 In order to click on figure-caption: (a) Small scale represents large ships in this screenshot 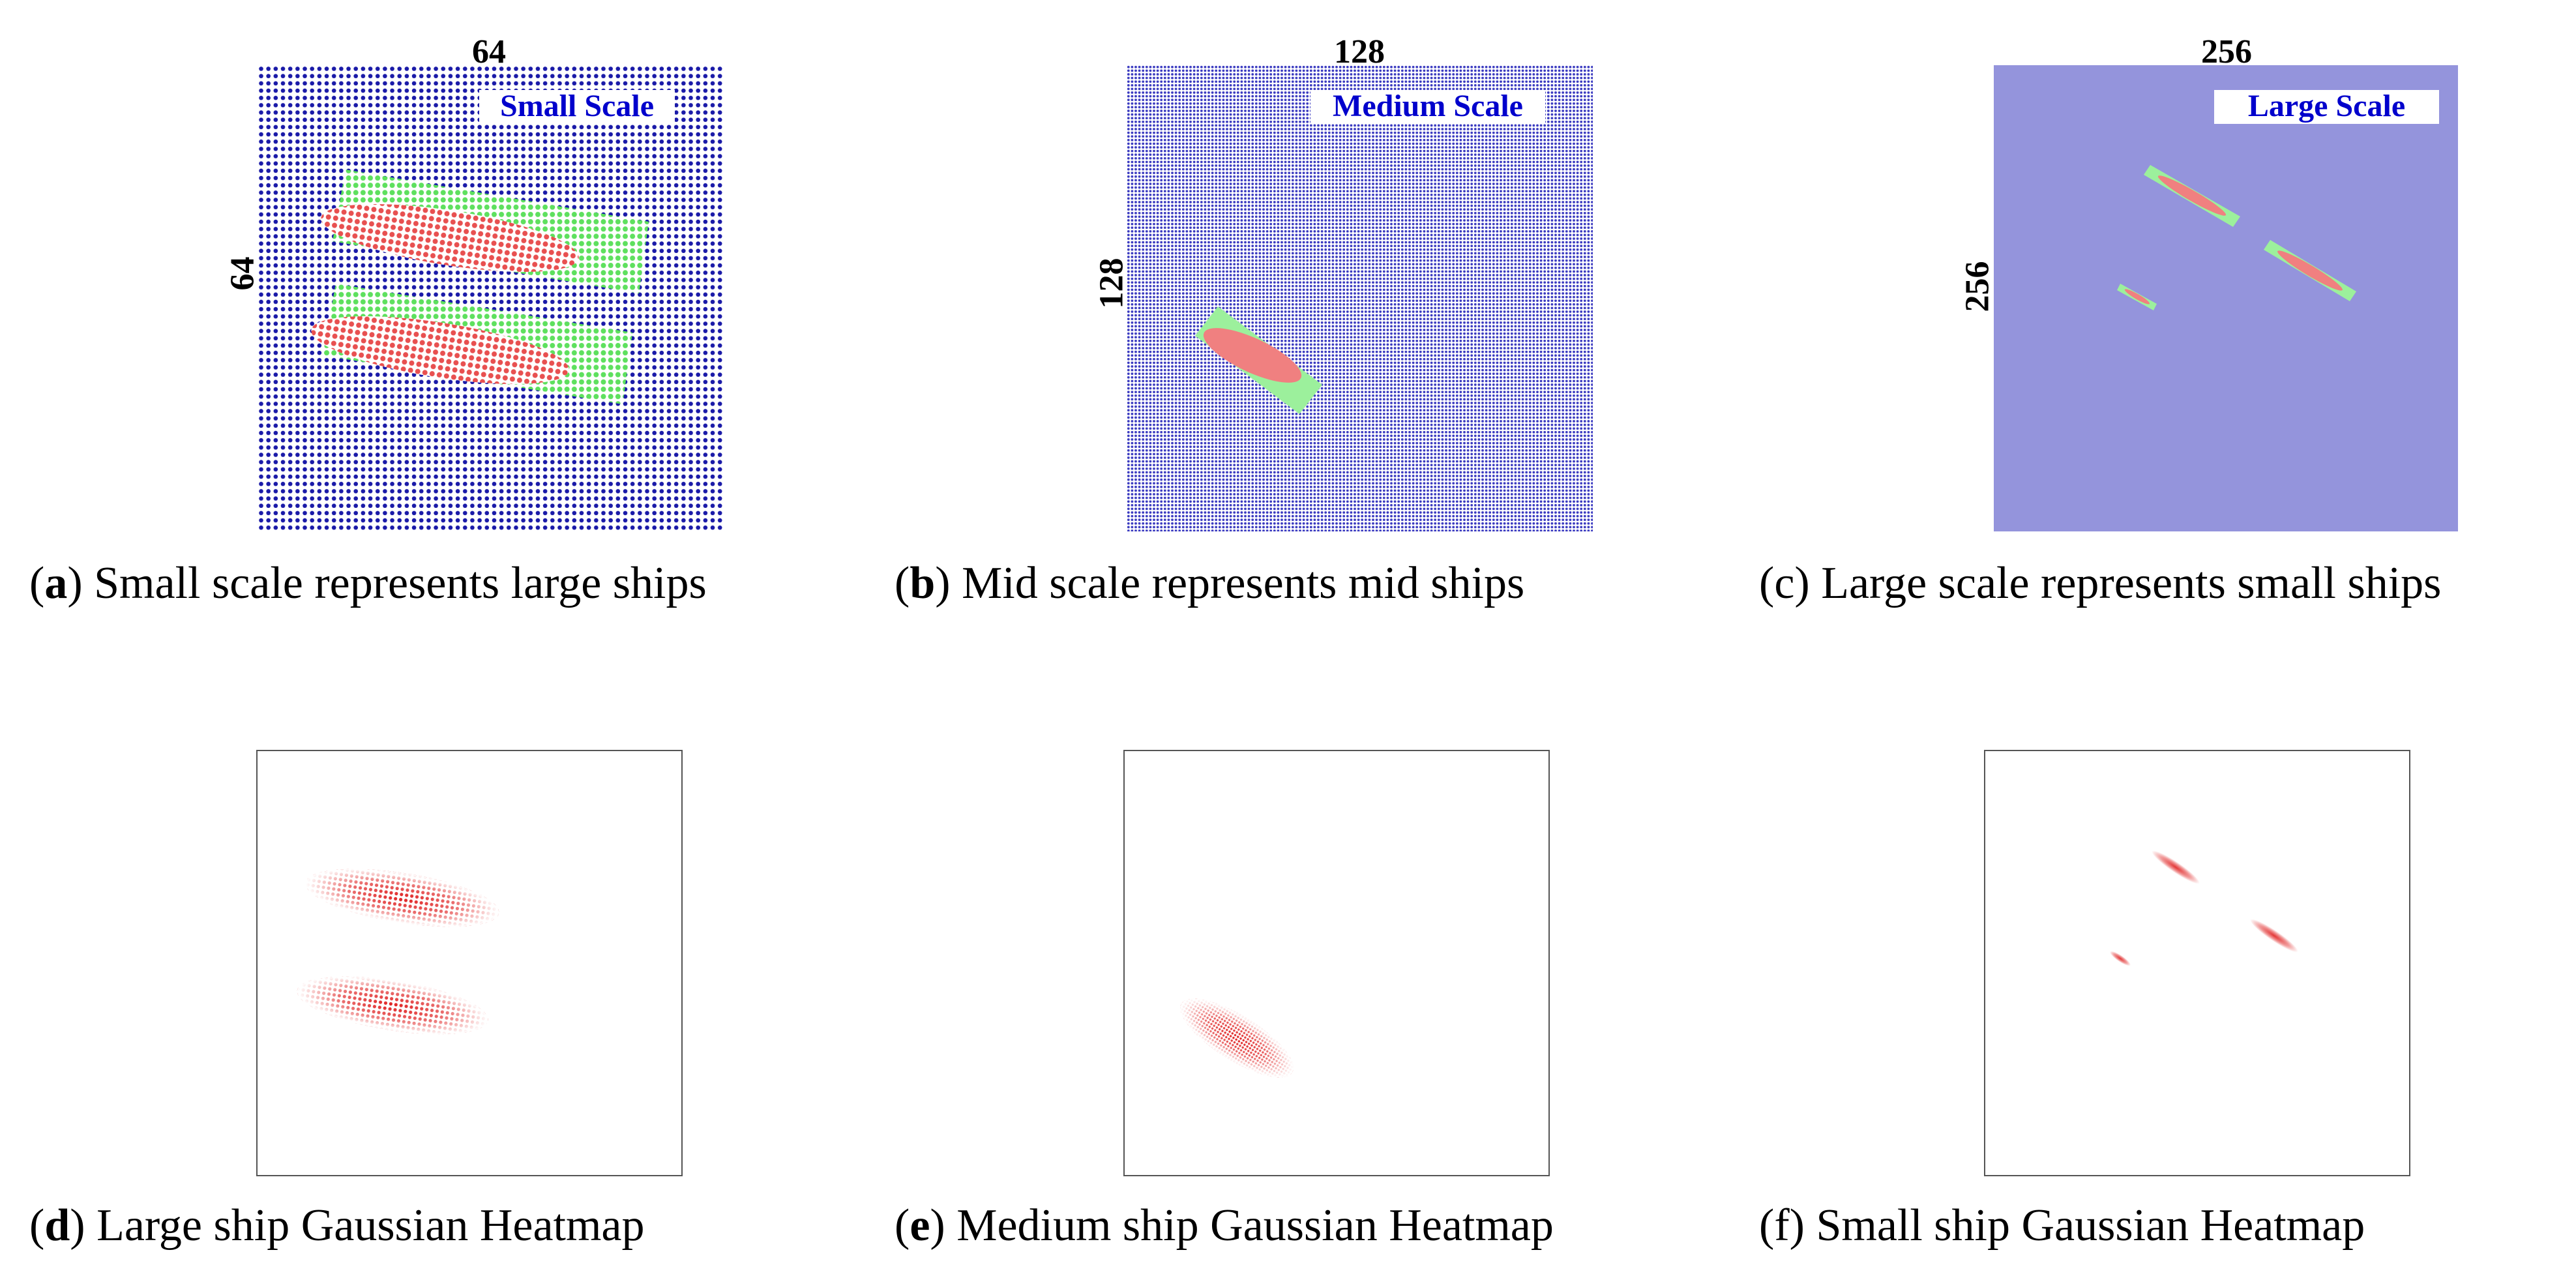, I will do `click(368, 583)`.